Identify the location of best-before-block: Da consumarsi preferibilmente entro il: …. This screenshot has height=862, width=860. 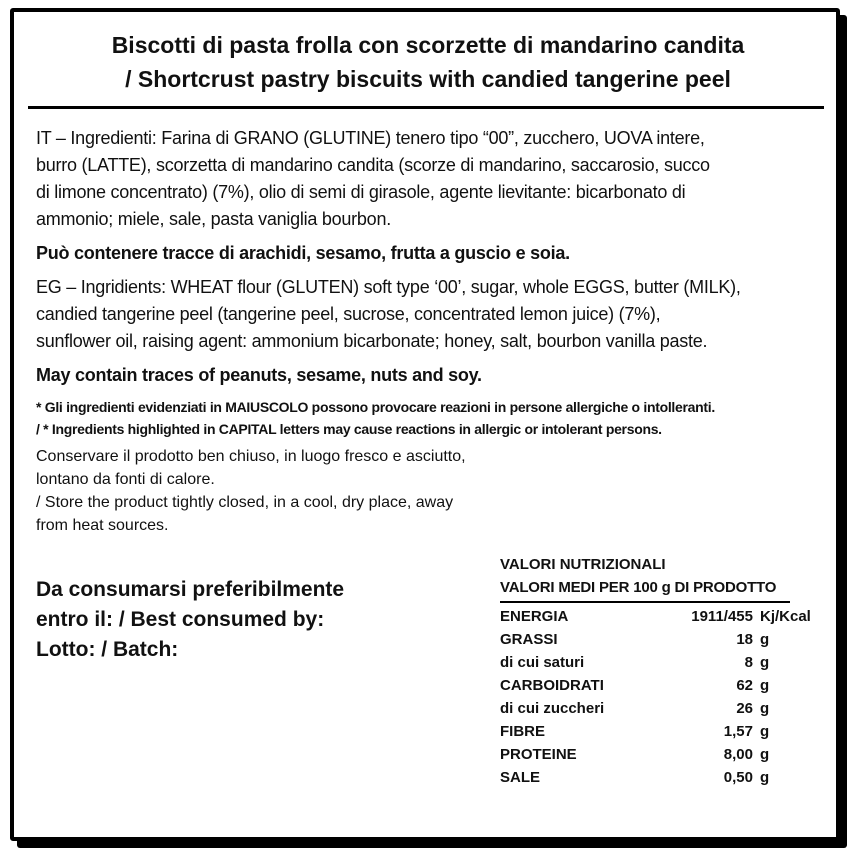
(190, 619).